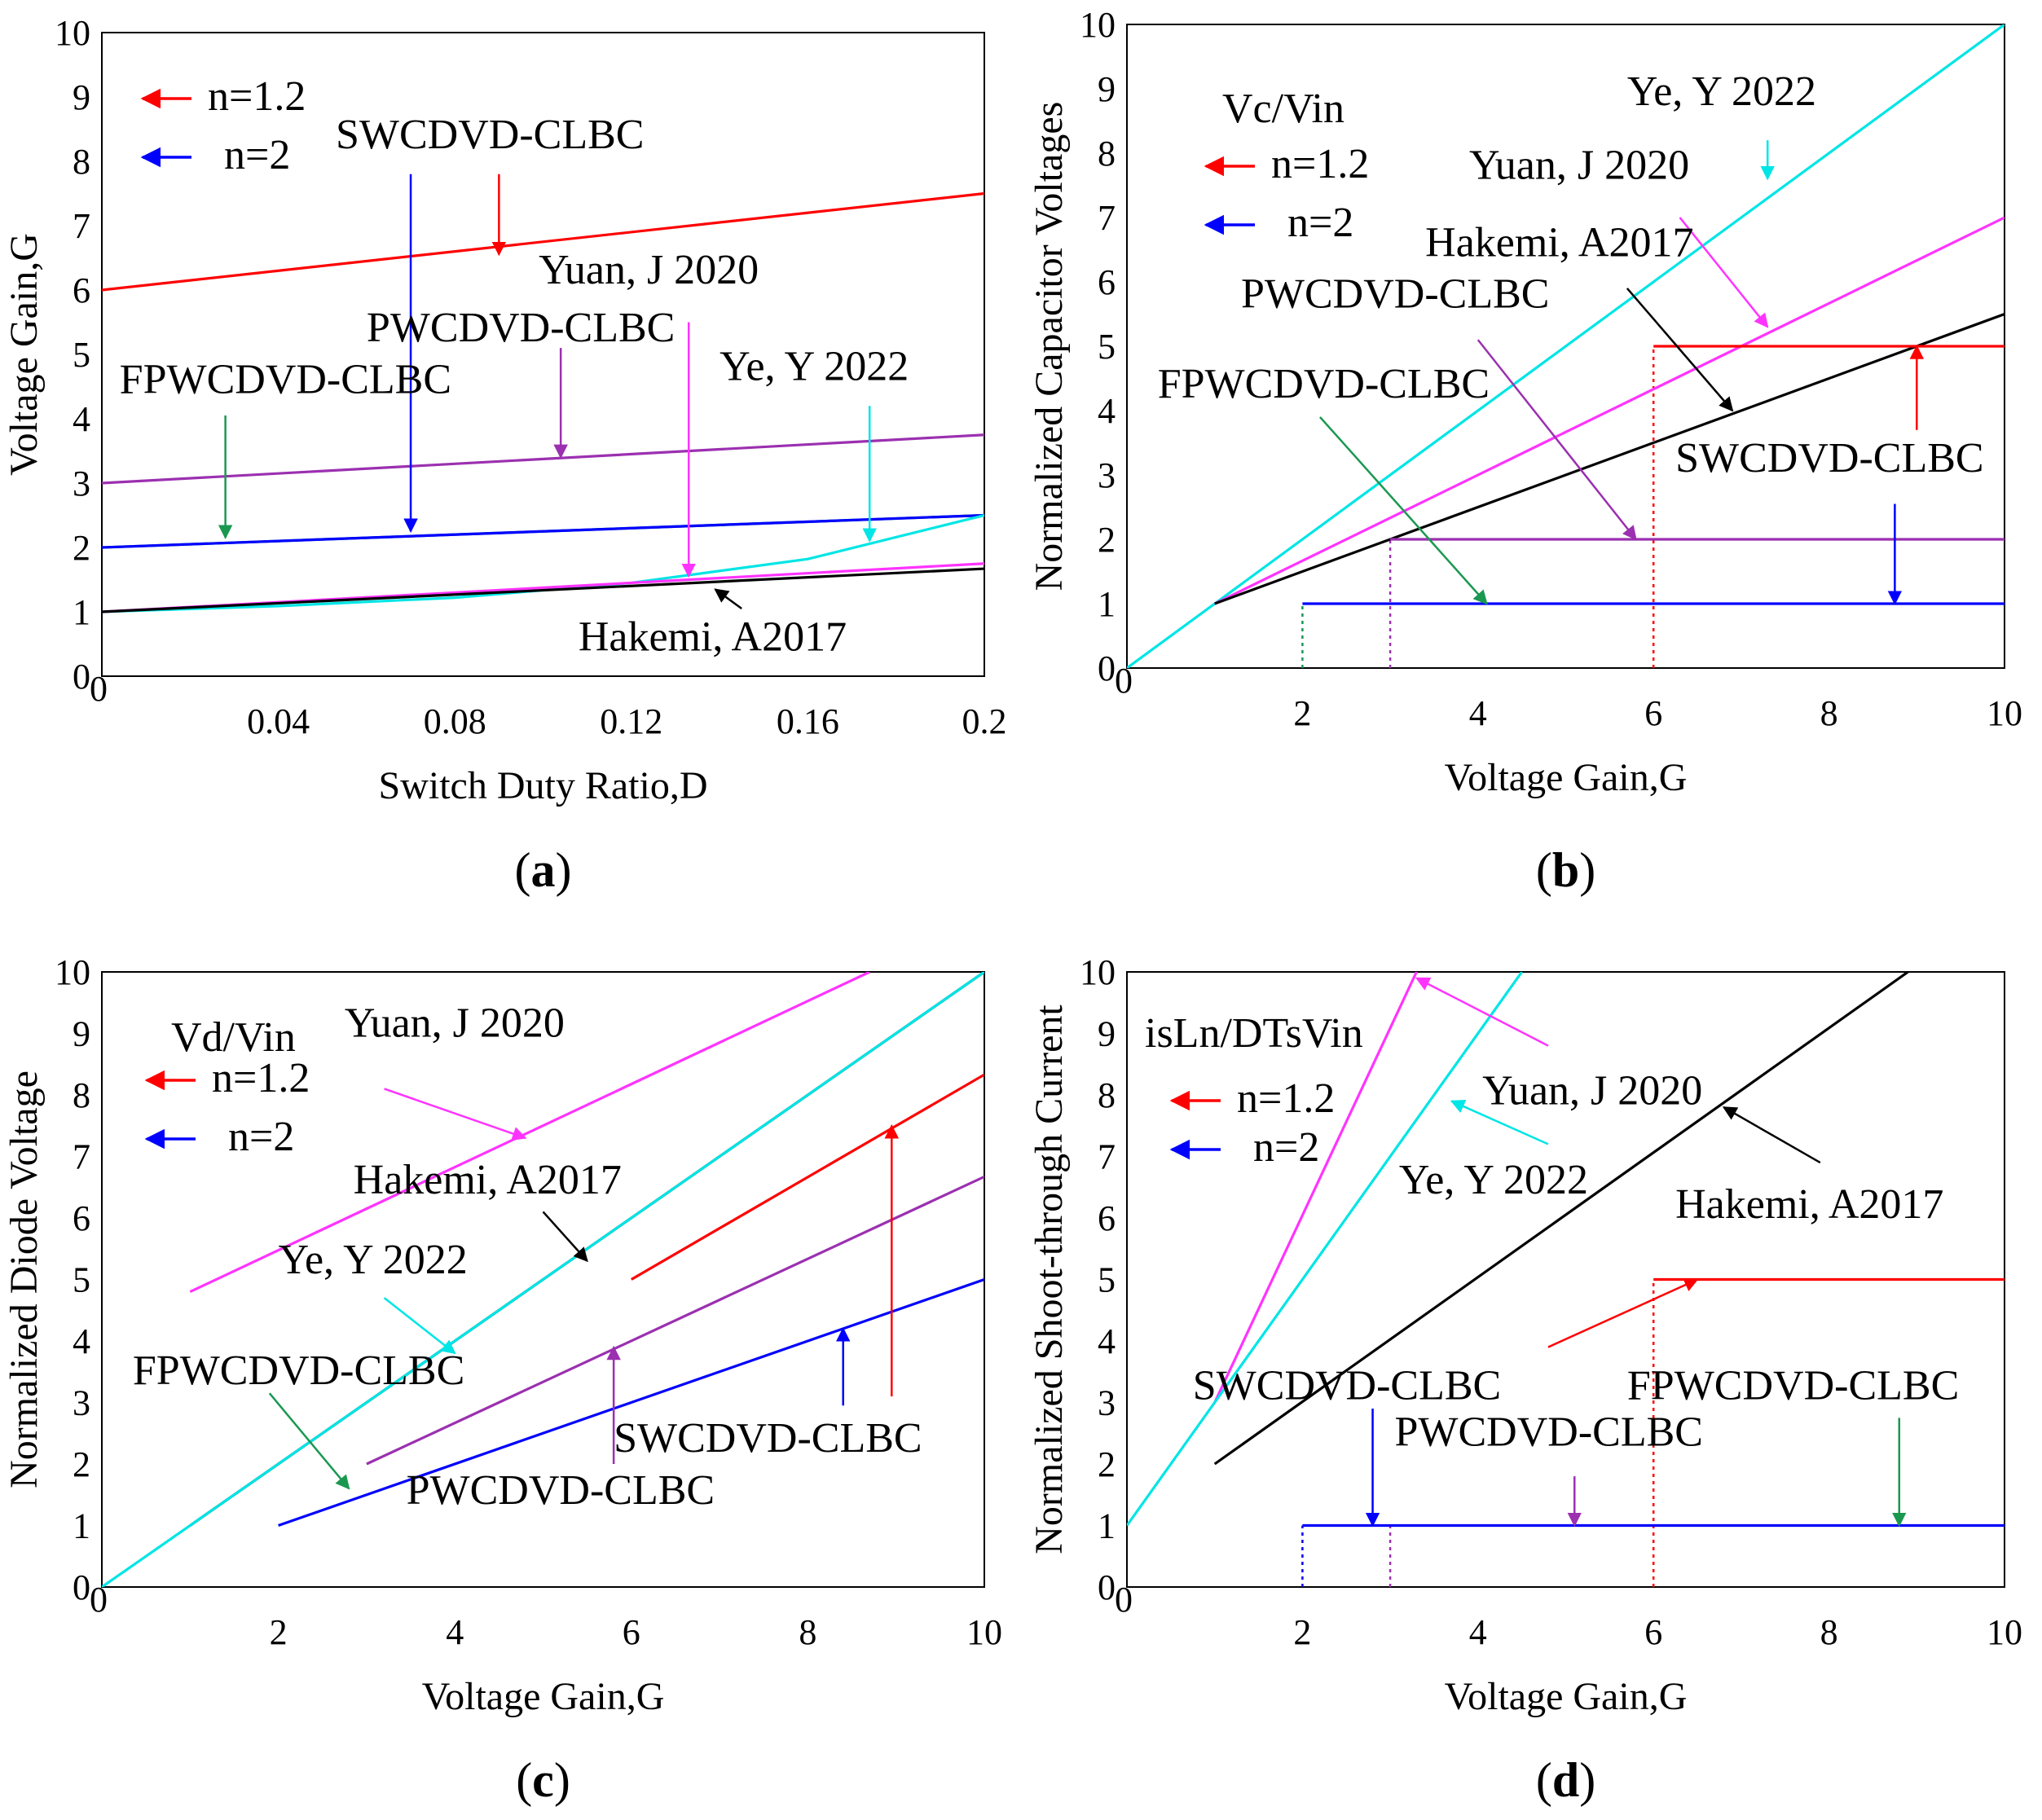  What do you see at coordinates (233, 1038) in the screenshot?
I see `chart-subtitle: Vd/Vin` at bounding box center [233, 1038].